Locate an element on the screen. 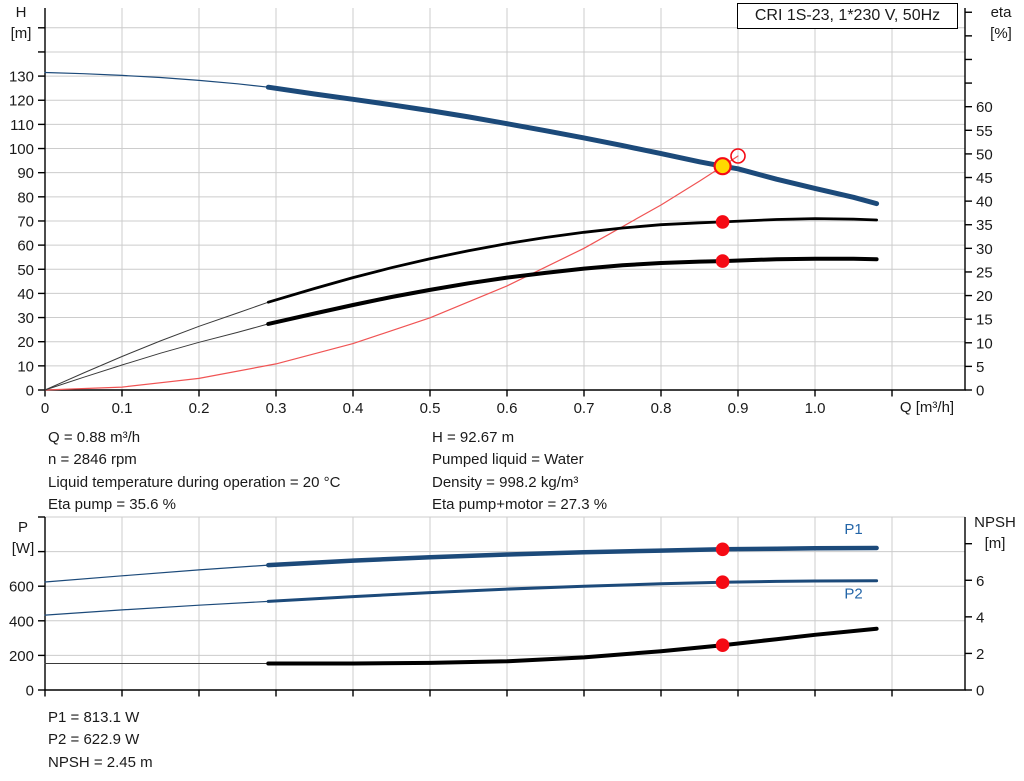 The image size is (1024, 781). left-tick-label: 50 is located at coordinates (25, 270).